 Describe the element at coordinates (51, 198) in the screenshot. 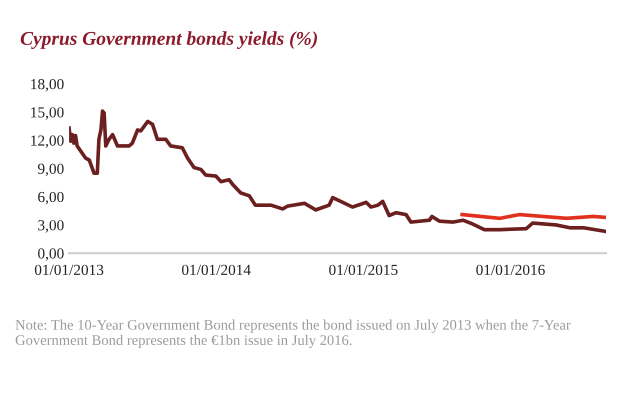

I see `y-tick-label: 6,00` at that location.